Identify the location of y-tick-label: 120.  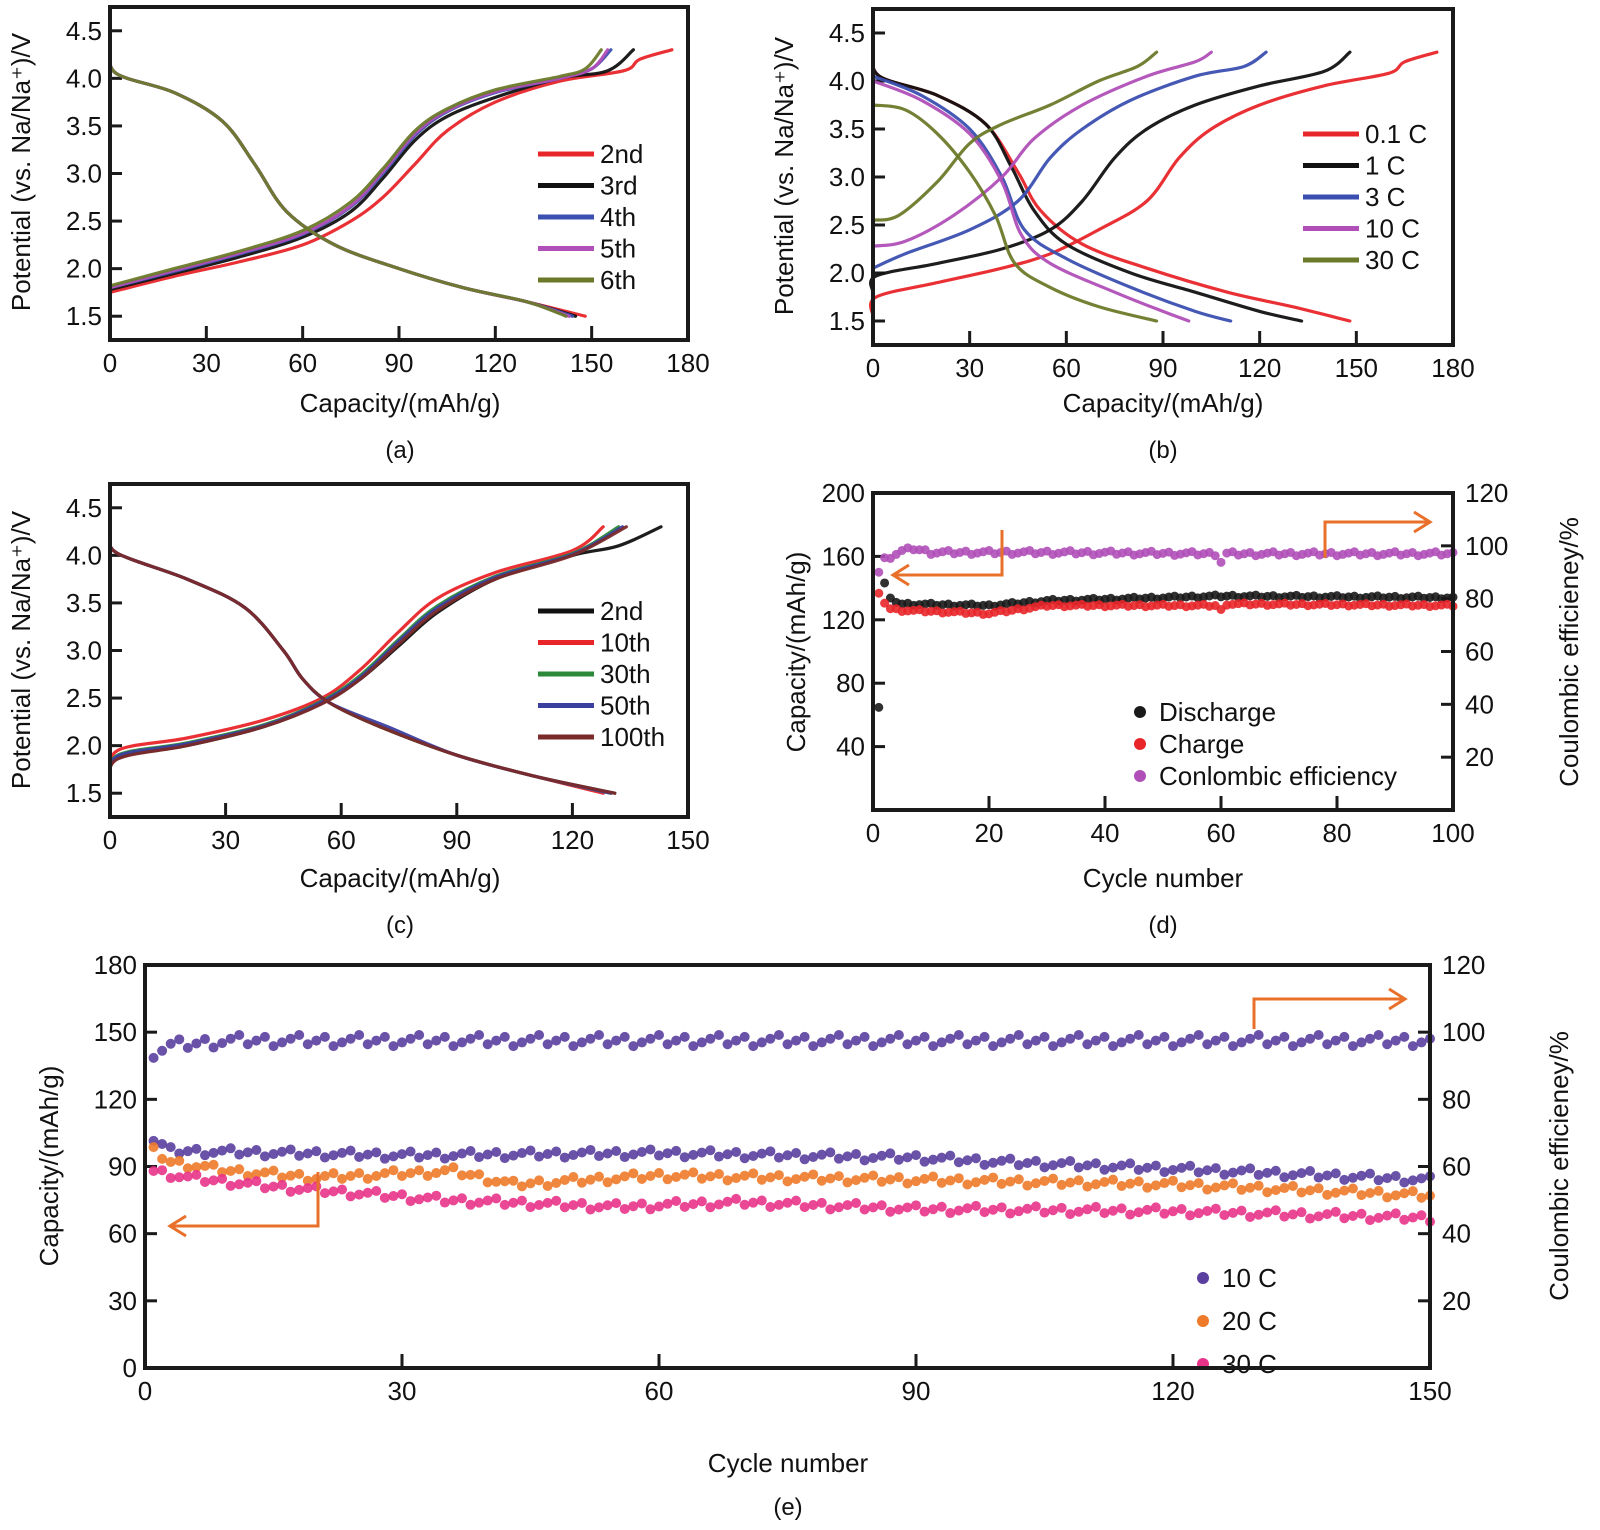
(843, 620).